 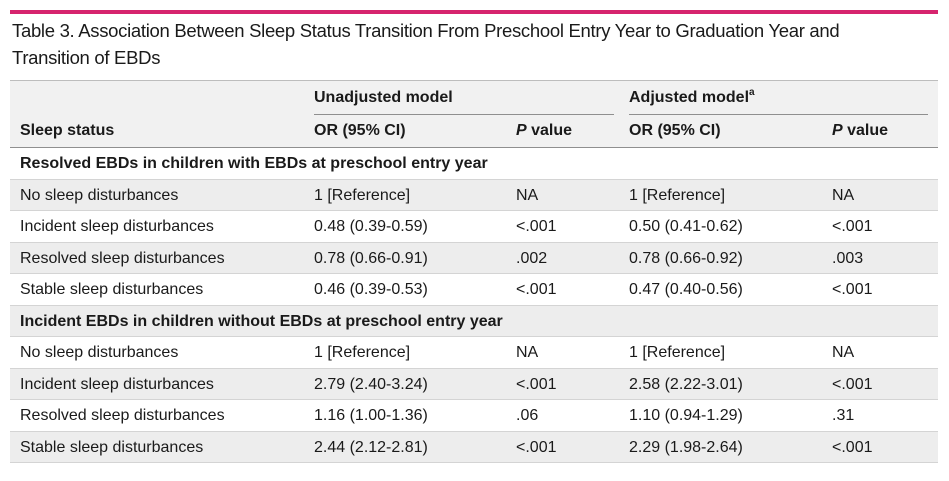 What do you see at coordinates (464, 114) in the screenshot?
I see `group-rule-unadjusted` at bounding box center [464, 114].